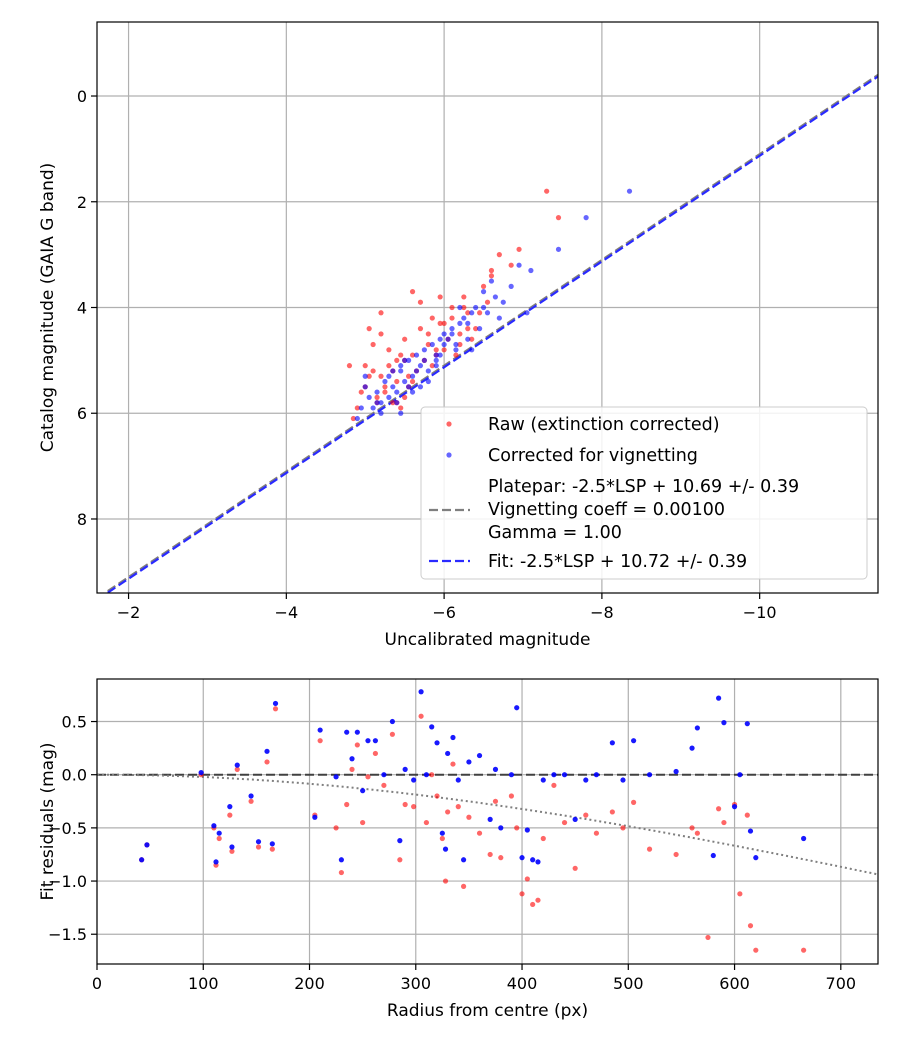  I want to click on legend-platepar-label: Platepar: -2.5*LSP + 10.69 +/- 0.39, so click(643, 487).